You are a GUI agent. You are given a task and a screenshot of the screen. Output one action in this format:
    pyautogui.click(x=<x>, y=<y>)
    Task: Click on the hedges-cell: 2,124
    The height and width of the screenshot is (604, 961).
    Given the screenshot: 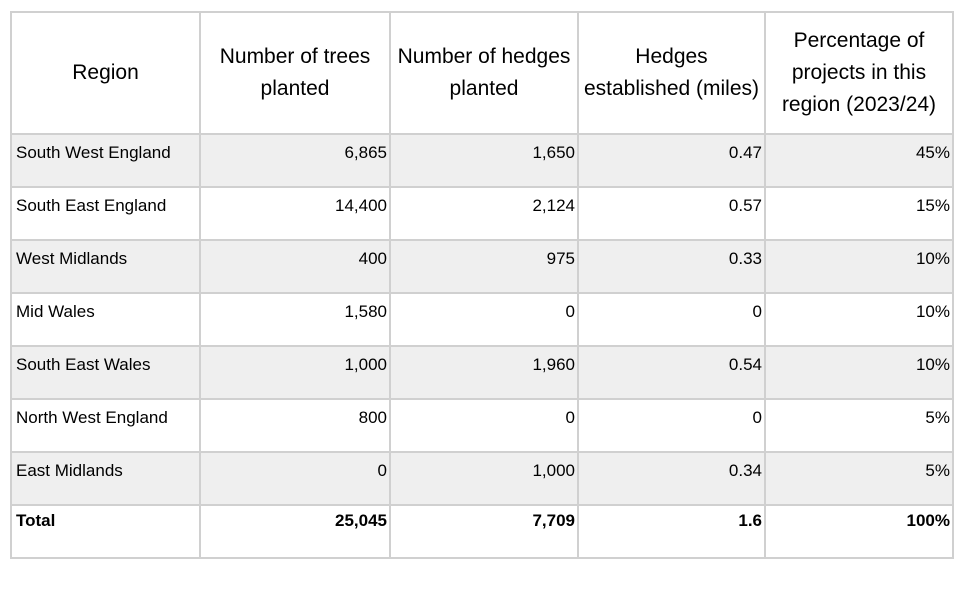 What is the action you would take?
    pyautogui.click(x=484, y=213)
    